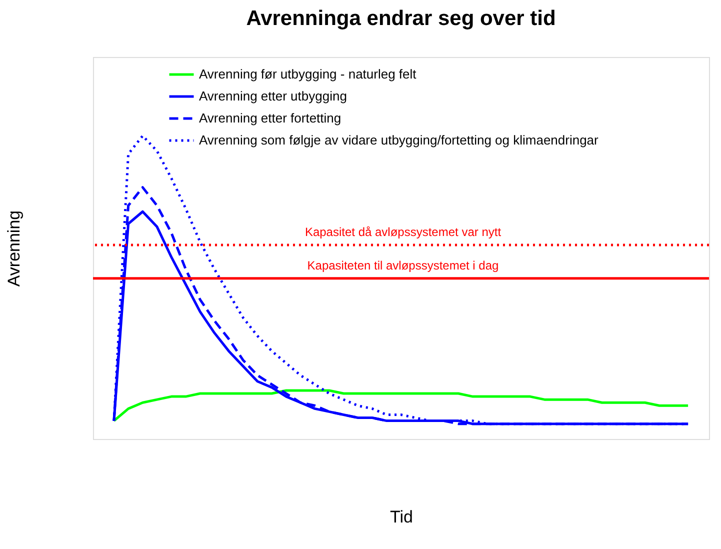  What do you see at coordinates (14, 248) in the screenshot?
I see `y-axis-title: Avrenning` at bounding box center [14, 248].